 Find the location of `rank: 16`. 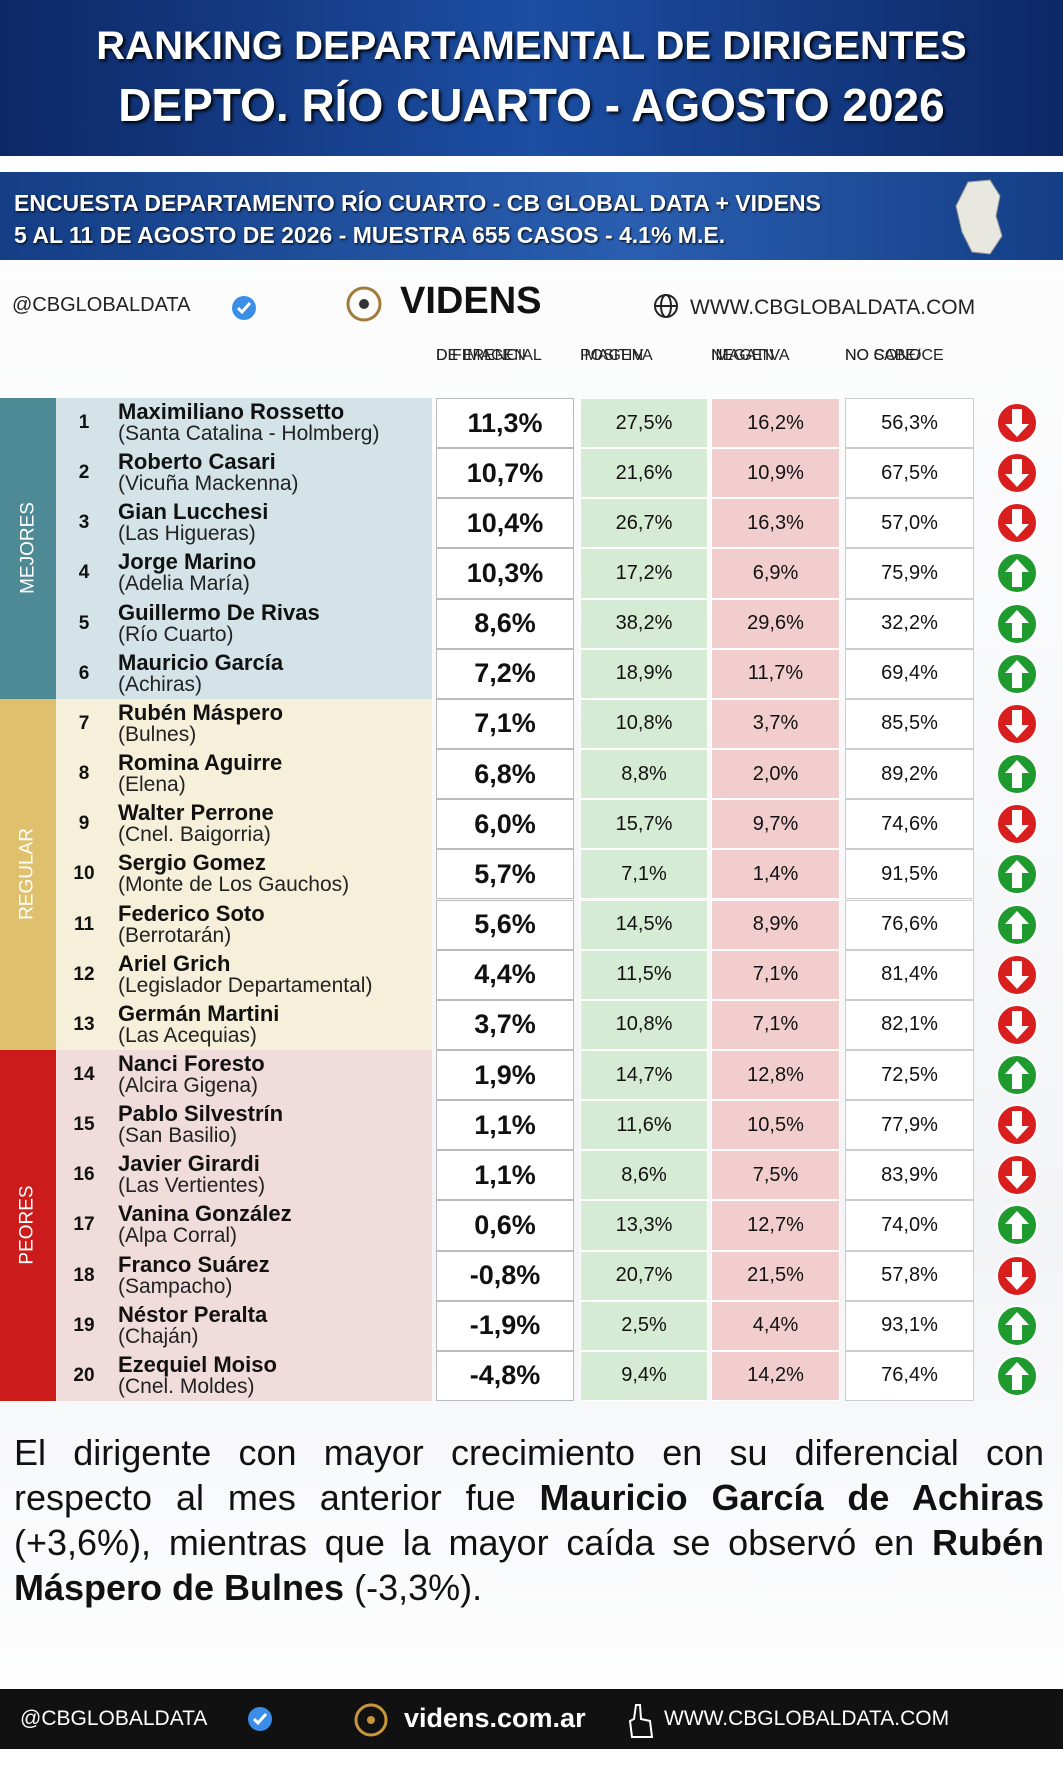

rank: 16 is located at coordinates (84, 1175).